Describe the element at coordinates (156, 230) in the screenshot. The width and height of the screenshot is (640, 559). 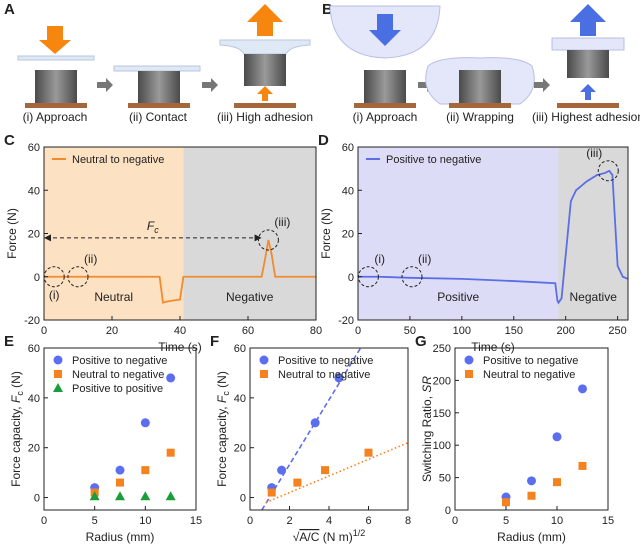
I see `arrow-label-part: c` at that location.